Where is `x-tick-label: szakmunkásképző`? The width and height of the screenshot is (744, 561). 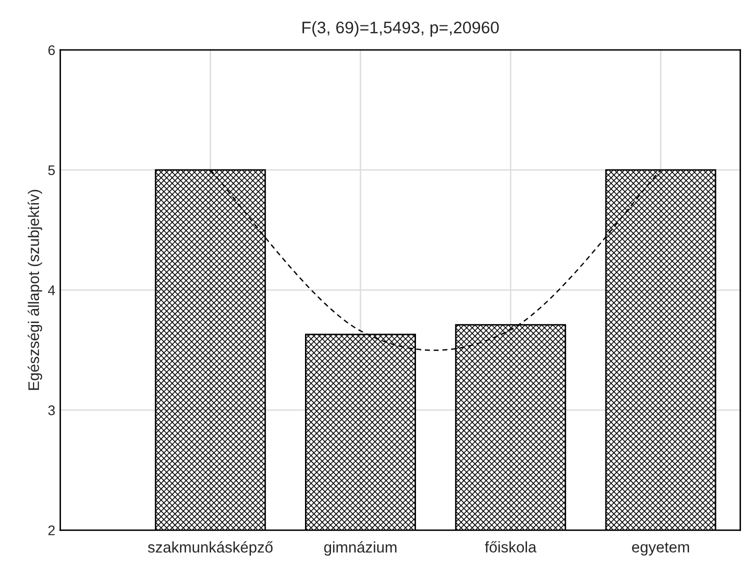 x-tick-label: szakmunkásképző is located at coordinates (210, 548).